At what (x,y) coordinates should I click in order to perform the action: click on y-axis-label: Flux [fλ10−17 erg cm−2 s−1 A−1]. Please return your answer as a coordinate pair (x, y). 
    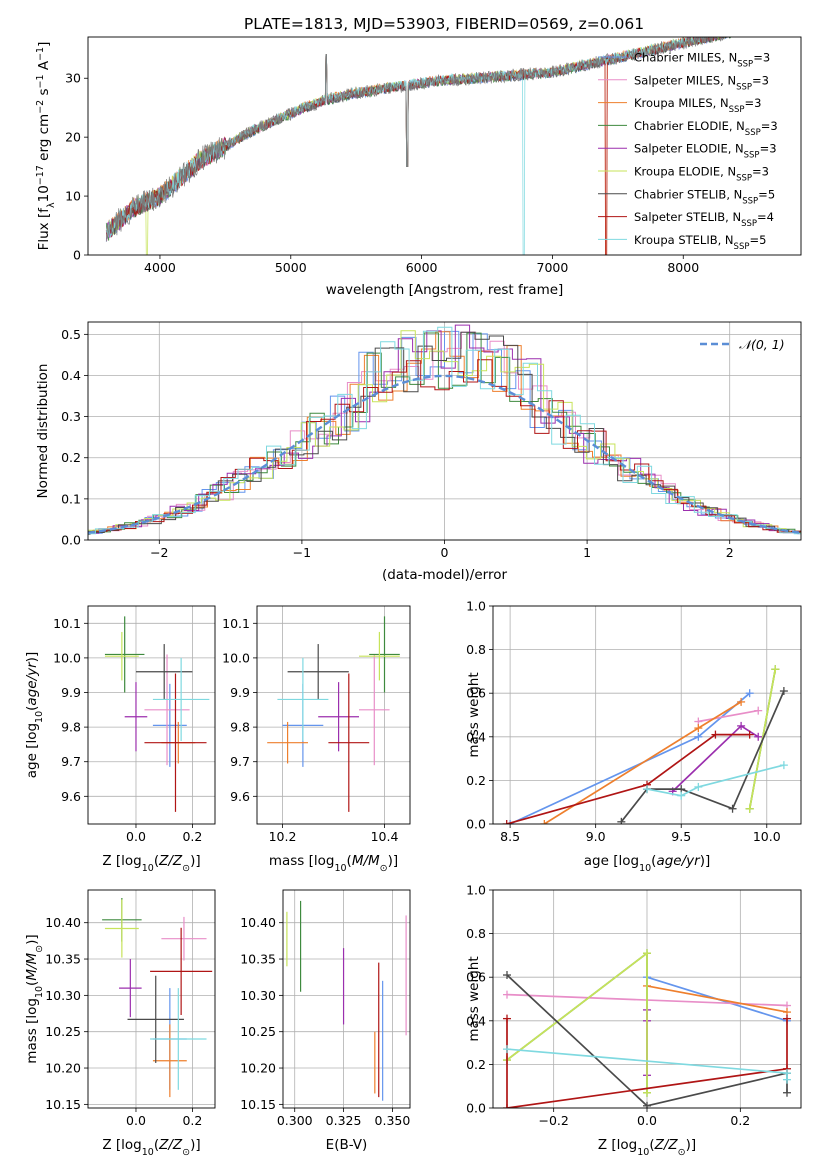
    Looking at the image, I should click on (46, 146).